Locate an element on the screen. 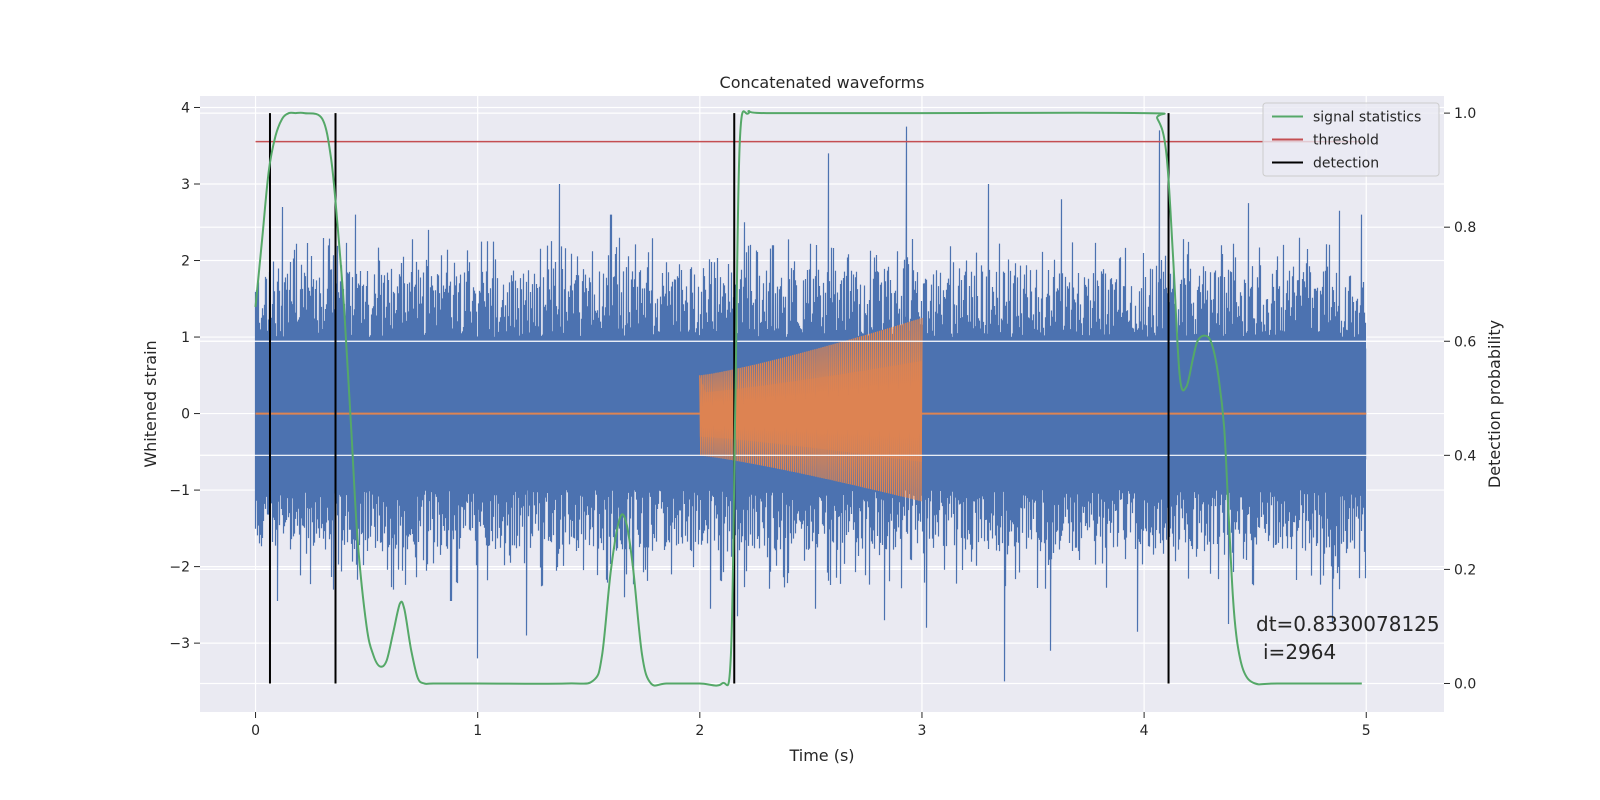 The width and height of the screenshot is (1600, 800). chart-title: Concatenated waveforms is located at coordinates (822, 82).